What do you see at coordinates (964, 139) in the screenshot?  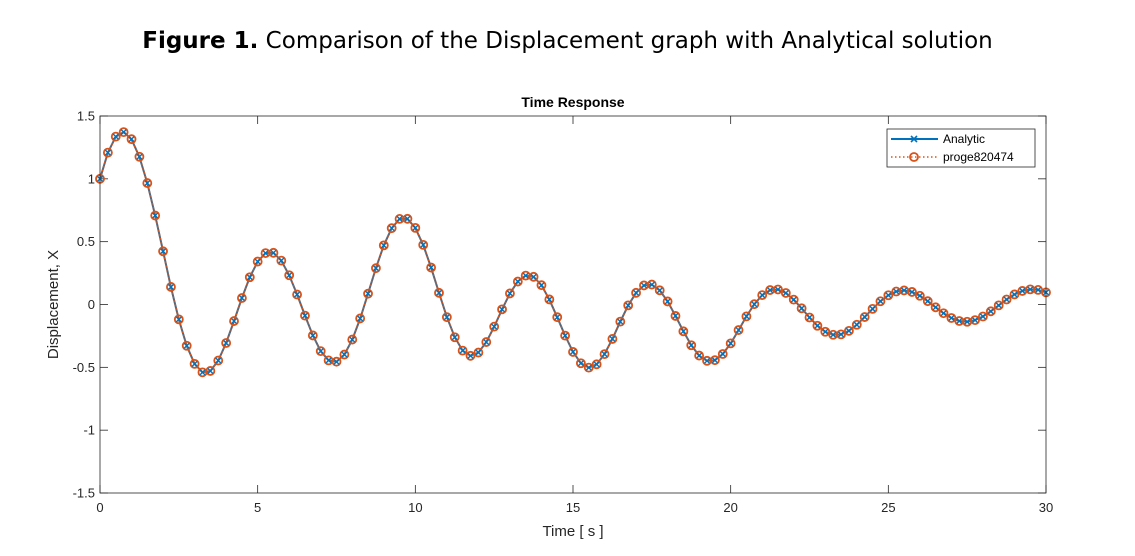 I see `legend-label-analytic: Analytic` at bounding box center [964, 139].